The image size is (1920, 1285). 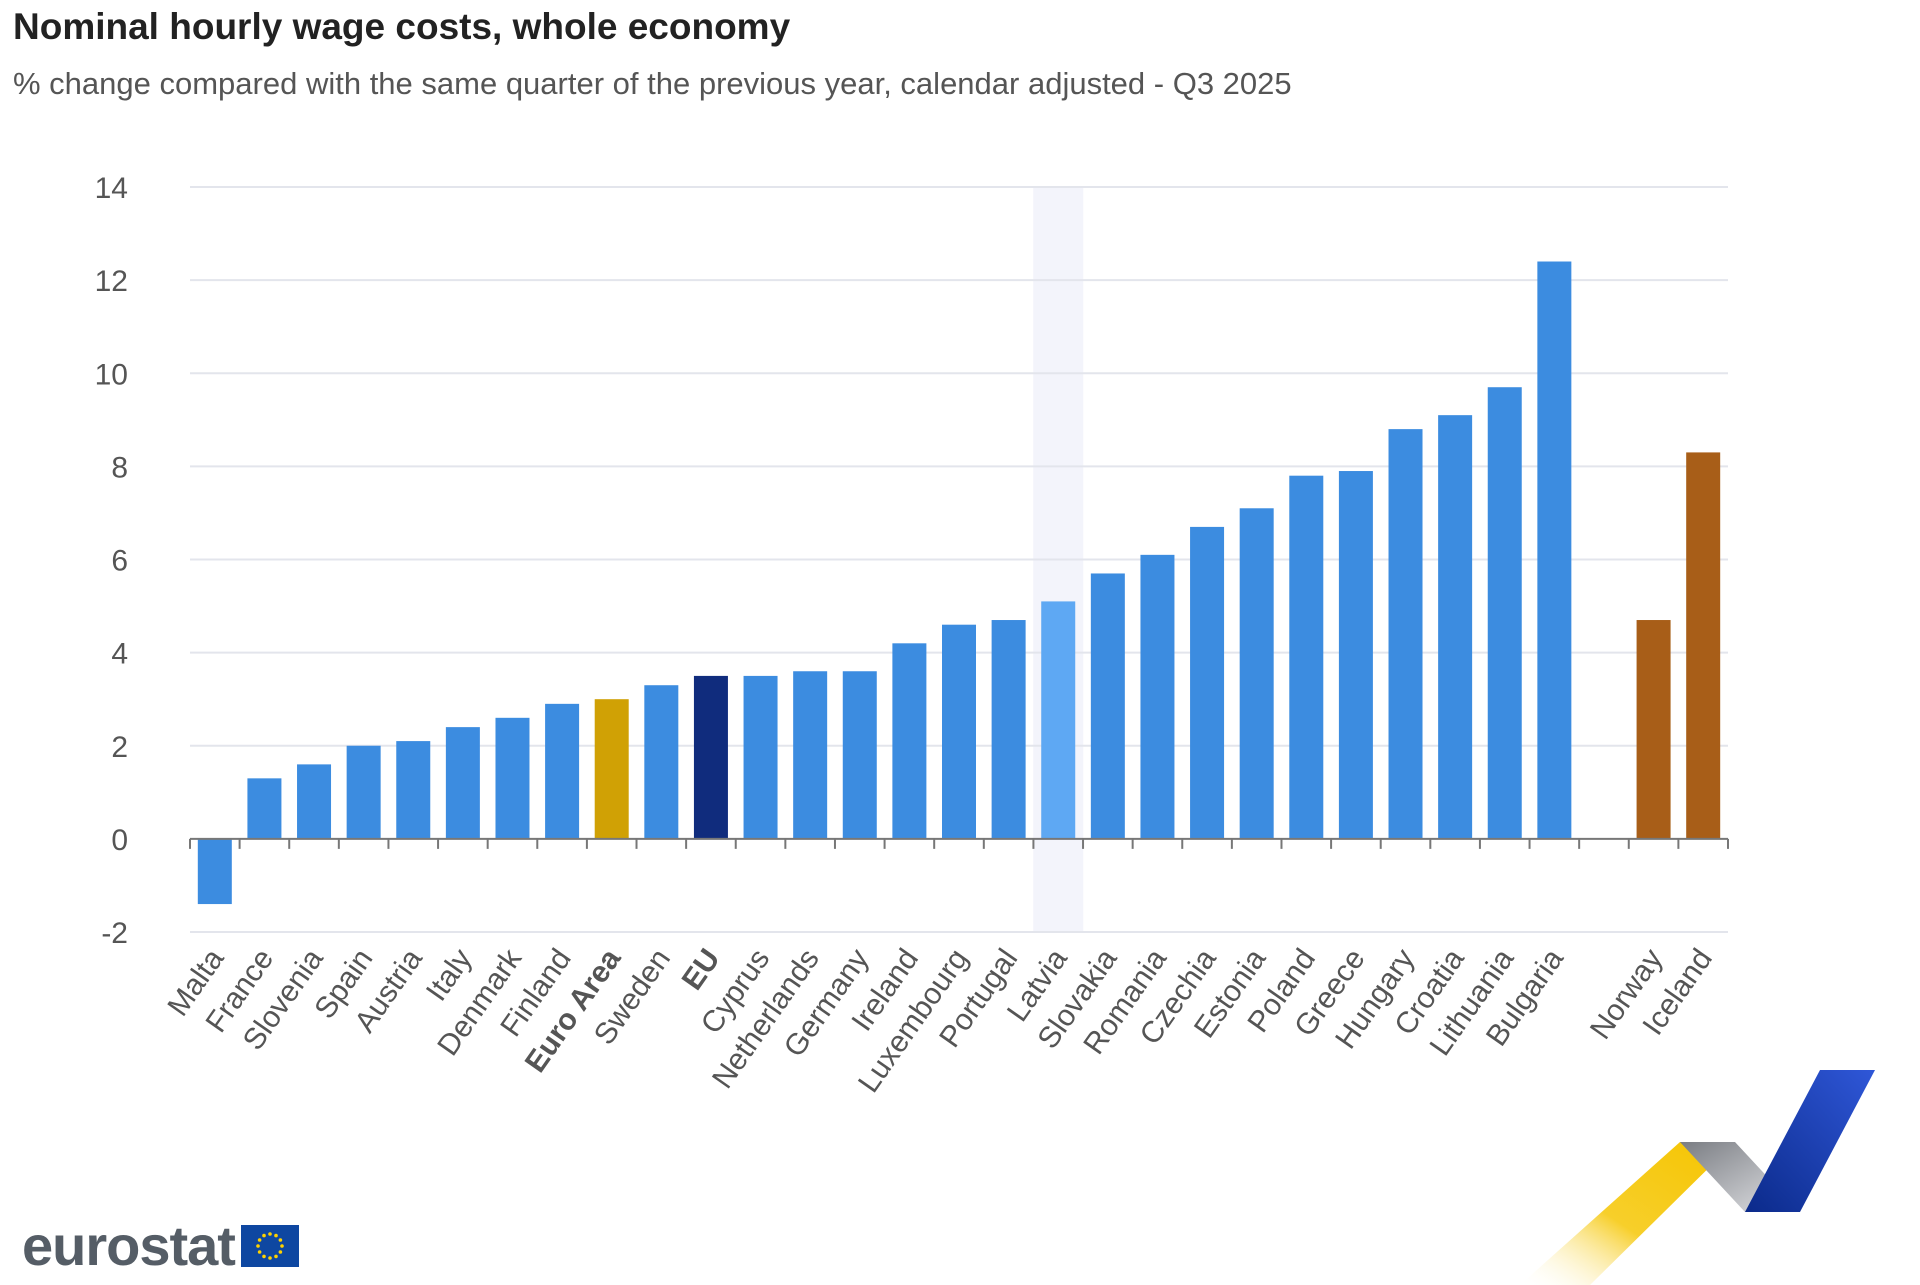 I want to click on eurostat-ribbon-icon, so click(x=1697, y=1177).